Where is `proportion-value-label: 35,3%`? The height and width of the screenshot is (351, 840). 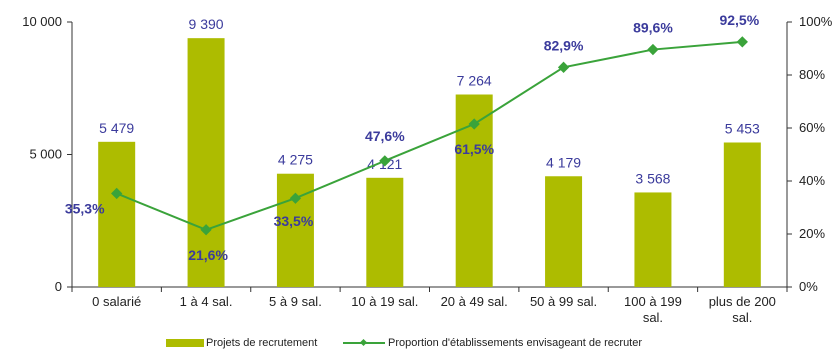 proportion-value-label: 35,3% is located at coordinates (85, 208).